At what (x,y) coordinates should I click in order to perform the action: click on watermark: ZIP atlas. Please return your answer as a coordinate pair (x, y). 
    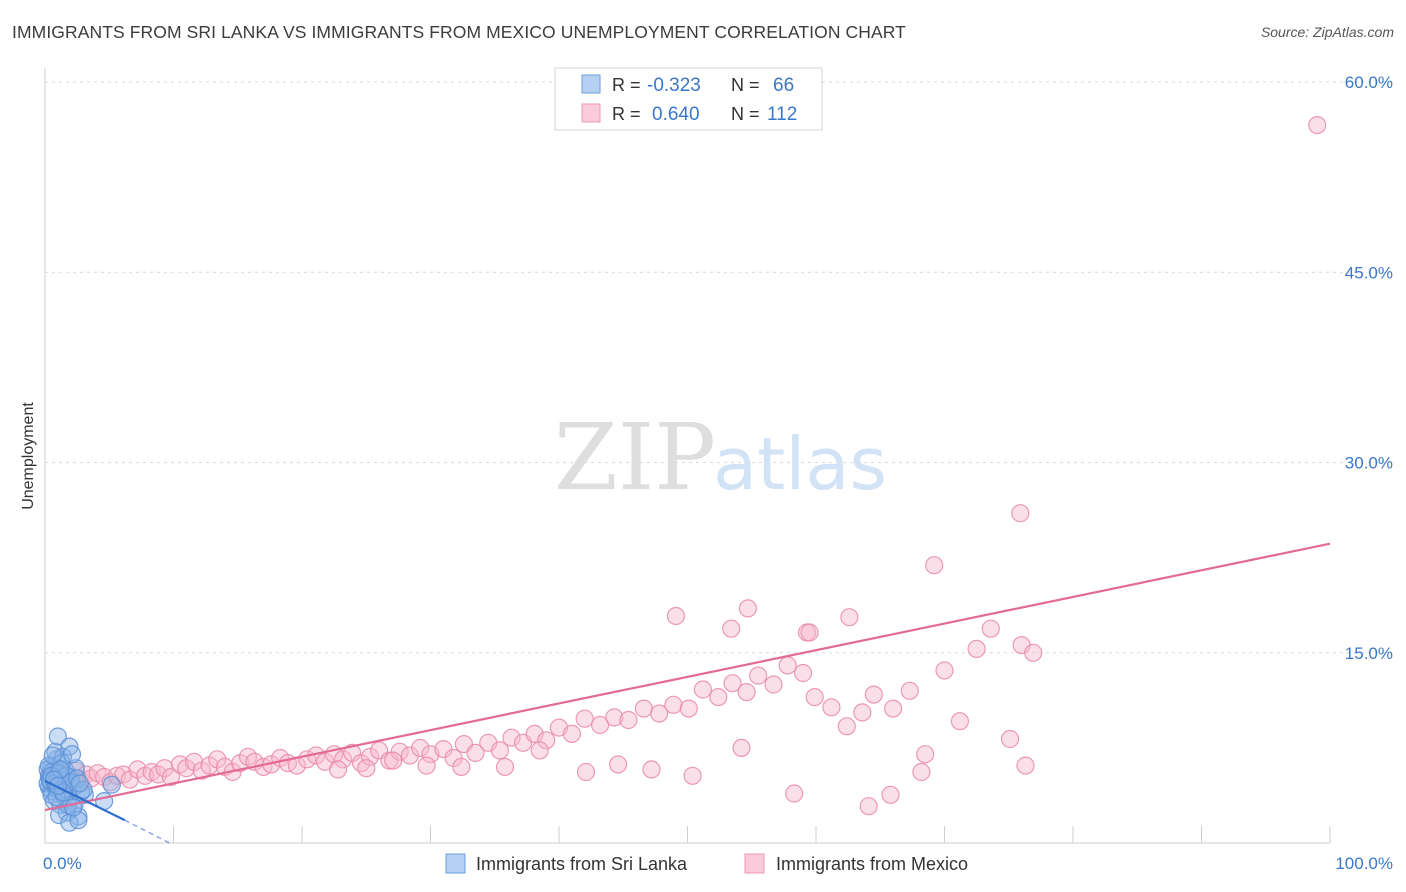
    Looking at the image, I should click on (720, 457).